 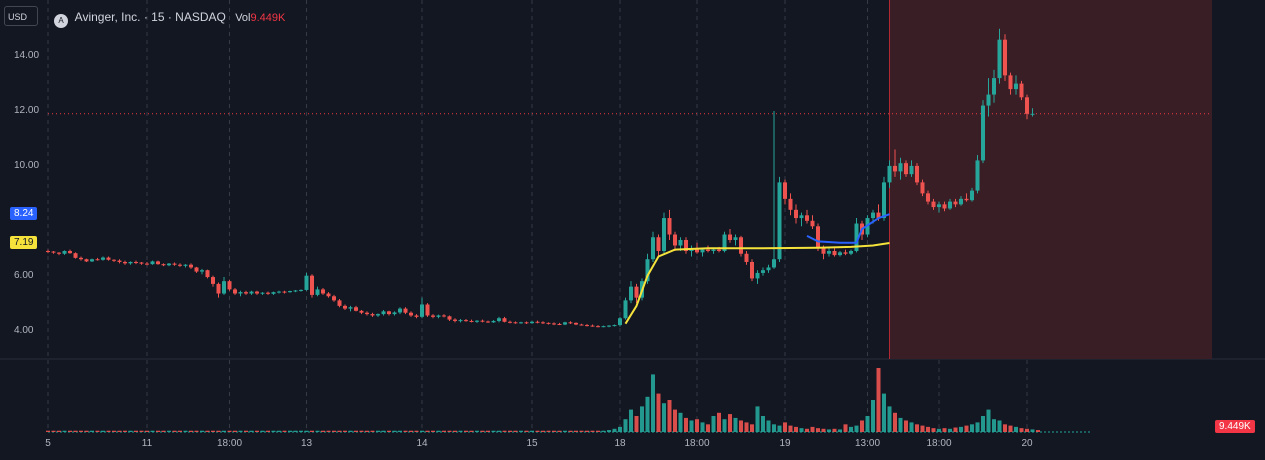 What do you see at coordinates (150, 17) in the screenshot?
I see `symbol-line: Avinger, Inc. · 15 · NASDAQ` at bounding box center [150, 17].